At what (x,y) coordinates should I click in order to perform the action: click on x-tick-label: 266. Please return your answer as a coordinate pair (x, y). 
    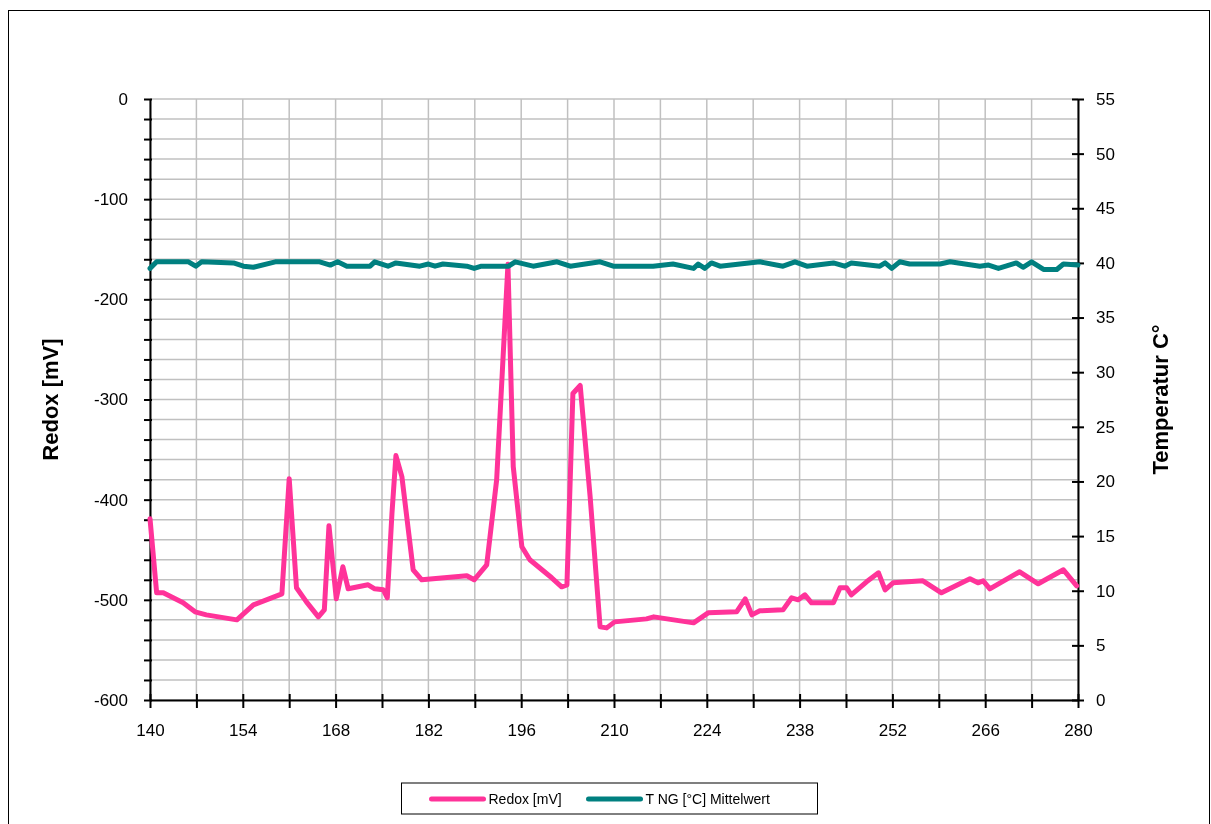
    Looking at the image, I should click on (985, 731).